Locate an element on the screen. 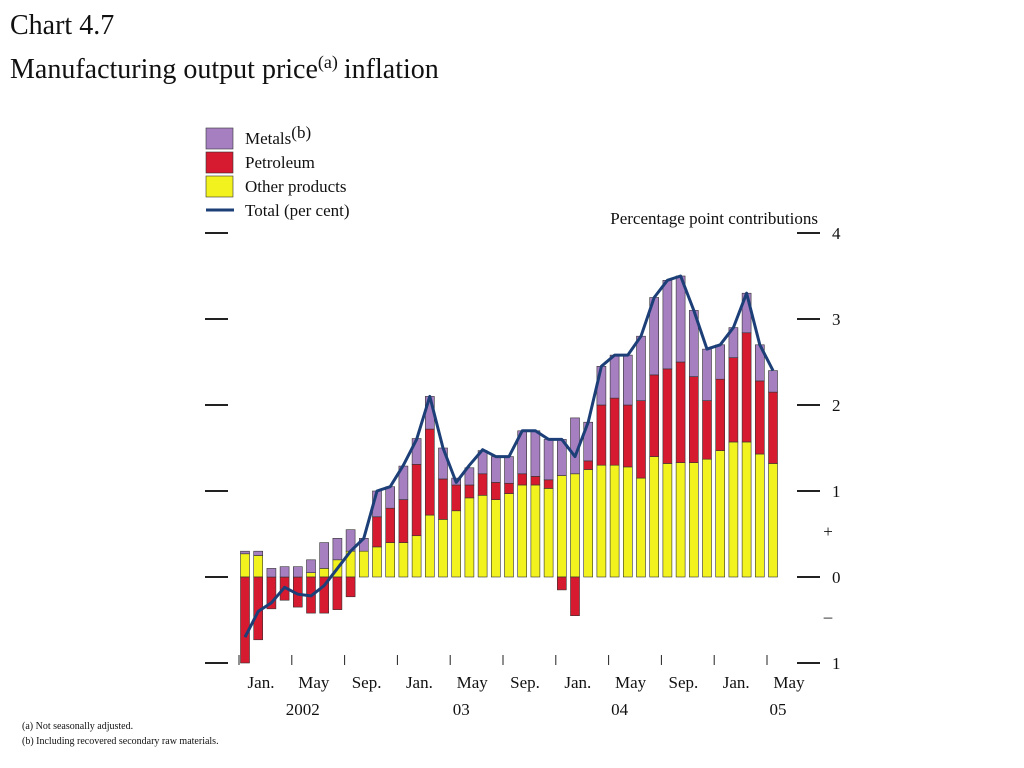  x-group-label: 05 is located at coordinates (778, 709).